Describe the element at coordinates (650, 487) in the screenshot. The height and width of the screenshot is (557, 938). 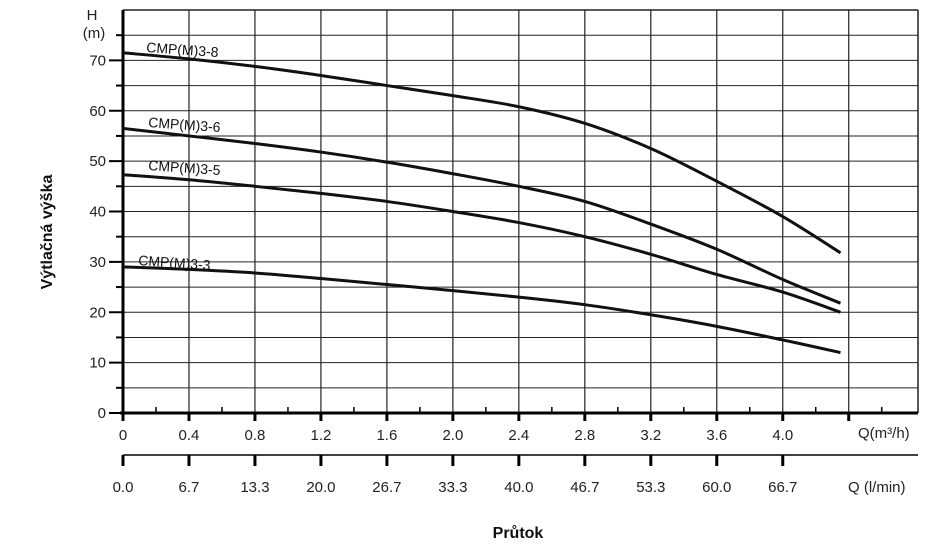
I see `x2-tick-label: 53.3` at that location.